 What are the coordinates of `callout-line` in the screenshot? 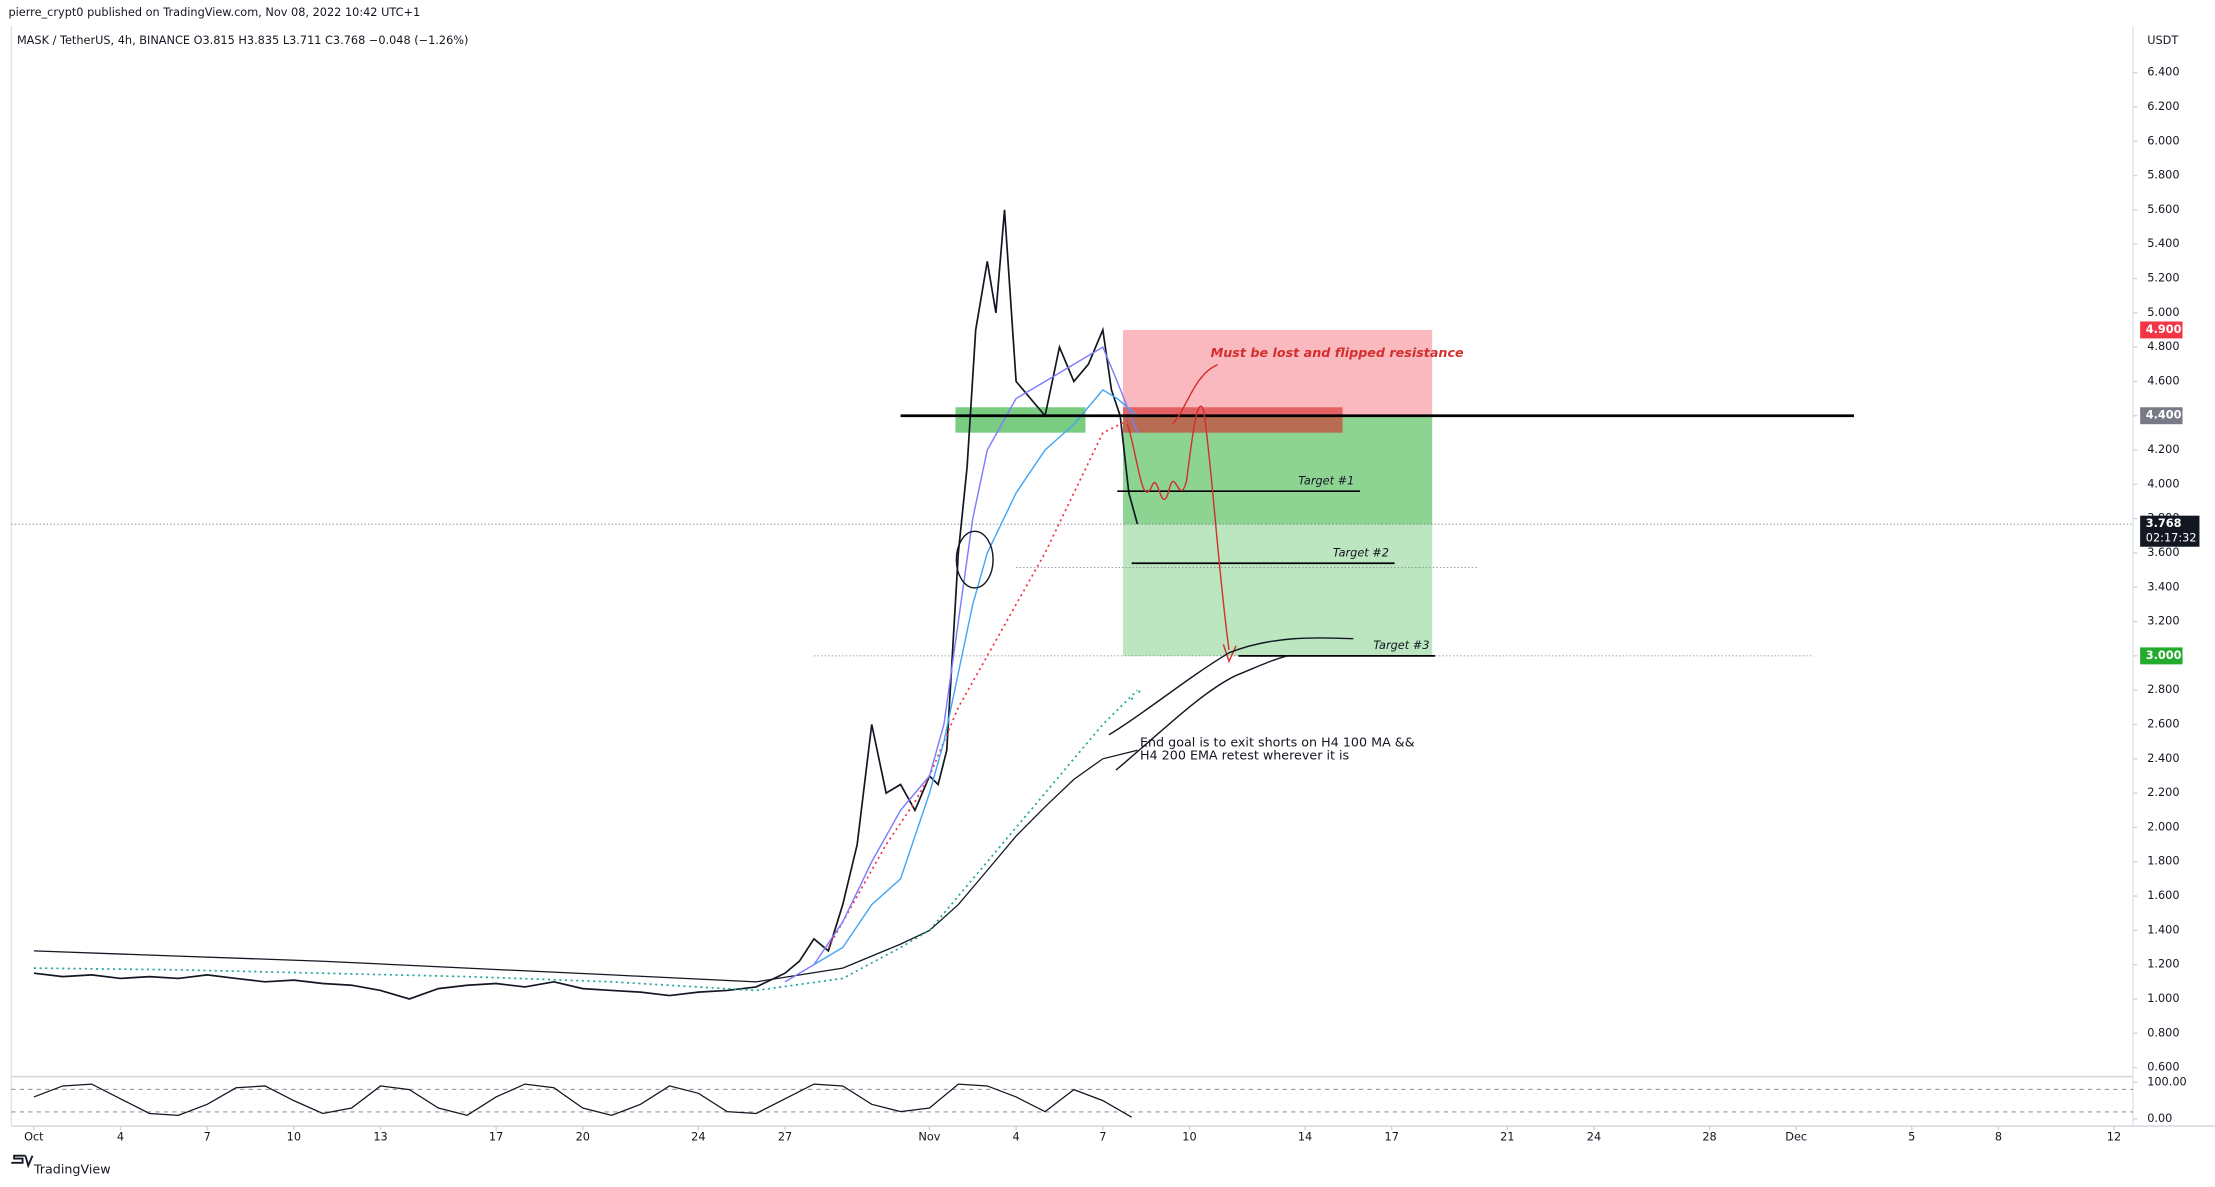 It's located at (1194, 394).